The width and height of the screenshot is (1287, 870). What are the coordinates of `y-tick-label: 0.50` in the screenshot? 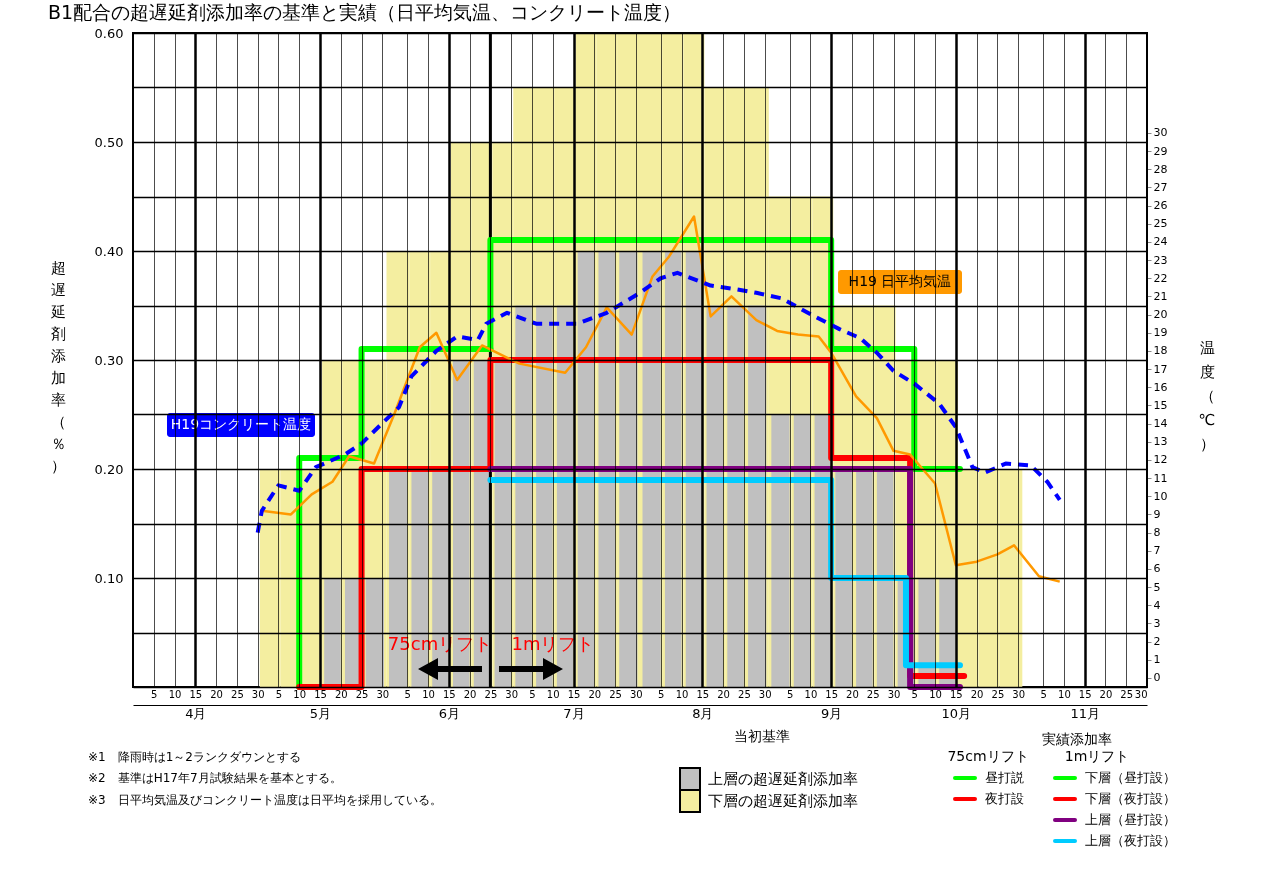 It's located at (109, 142).